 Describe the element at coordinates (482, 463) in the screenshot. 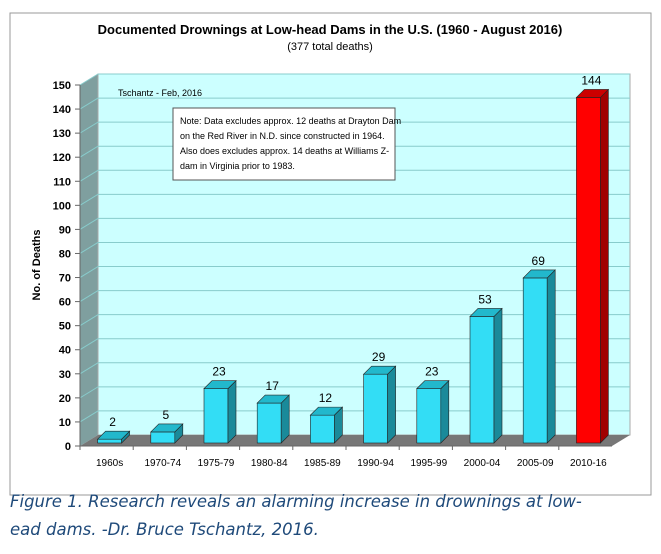

I see `x-tick-label: 2000-04` at that location.